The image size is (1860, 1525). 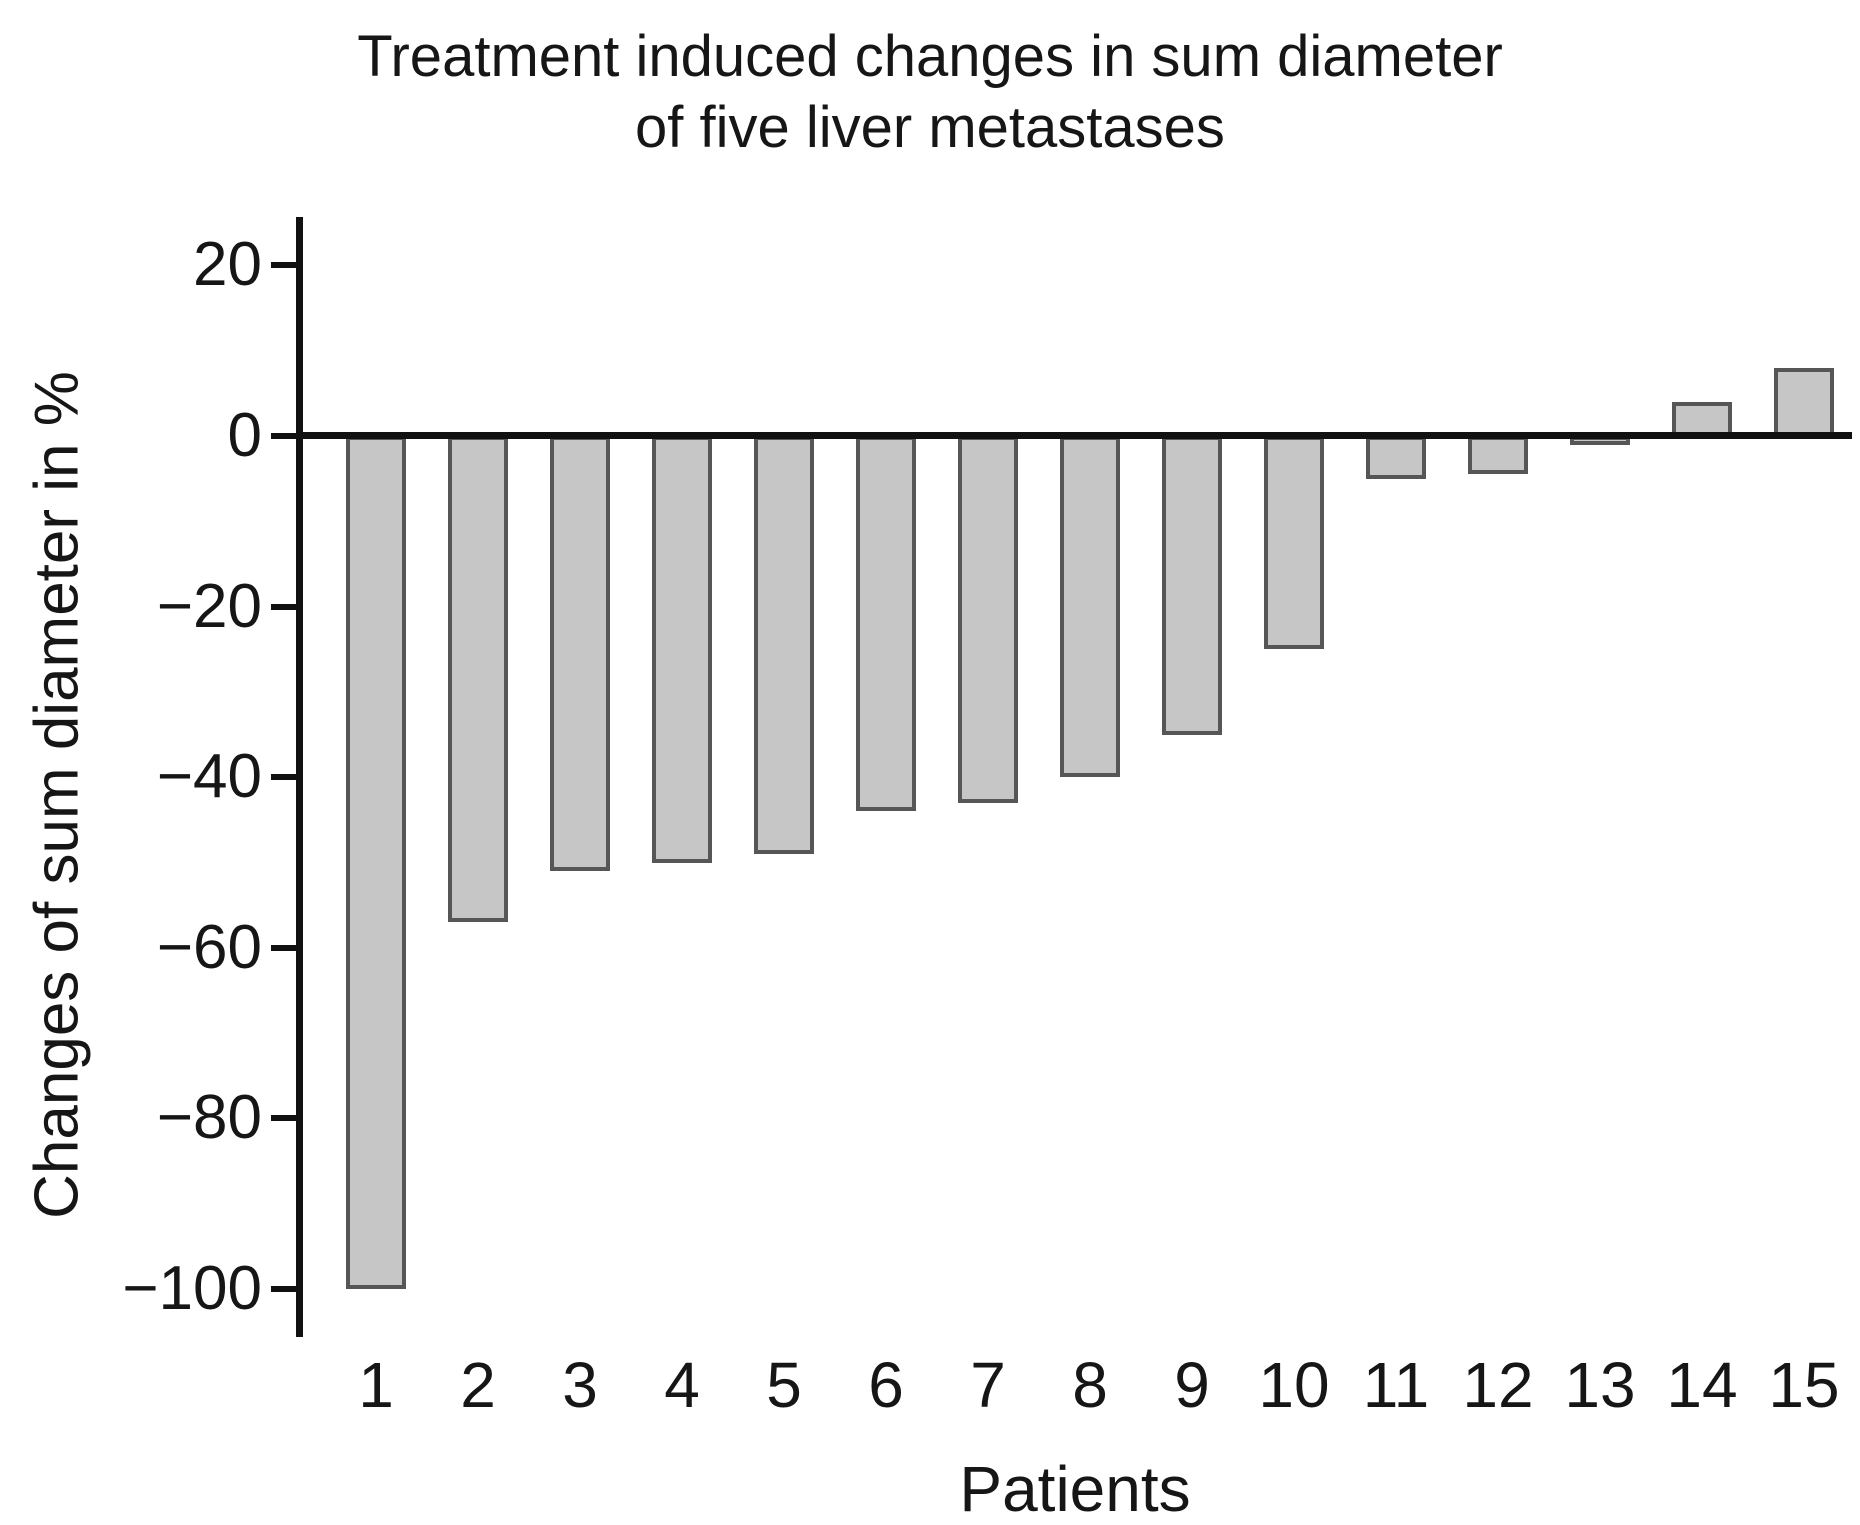 I want to click on y-tick-label-−20: −20, so click(x=209, y=606).